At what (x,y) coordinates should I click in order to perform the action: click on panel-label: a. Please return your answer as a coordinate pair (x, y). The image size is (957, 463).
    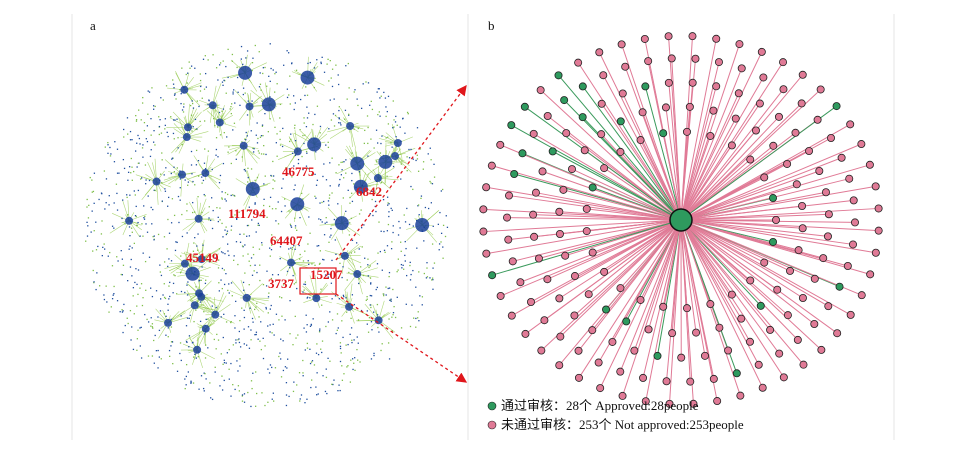
    Looking at the image, I should click on (93, 25).